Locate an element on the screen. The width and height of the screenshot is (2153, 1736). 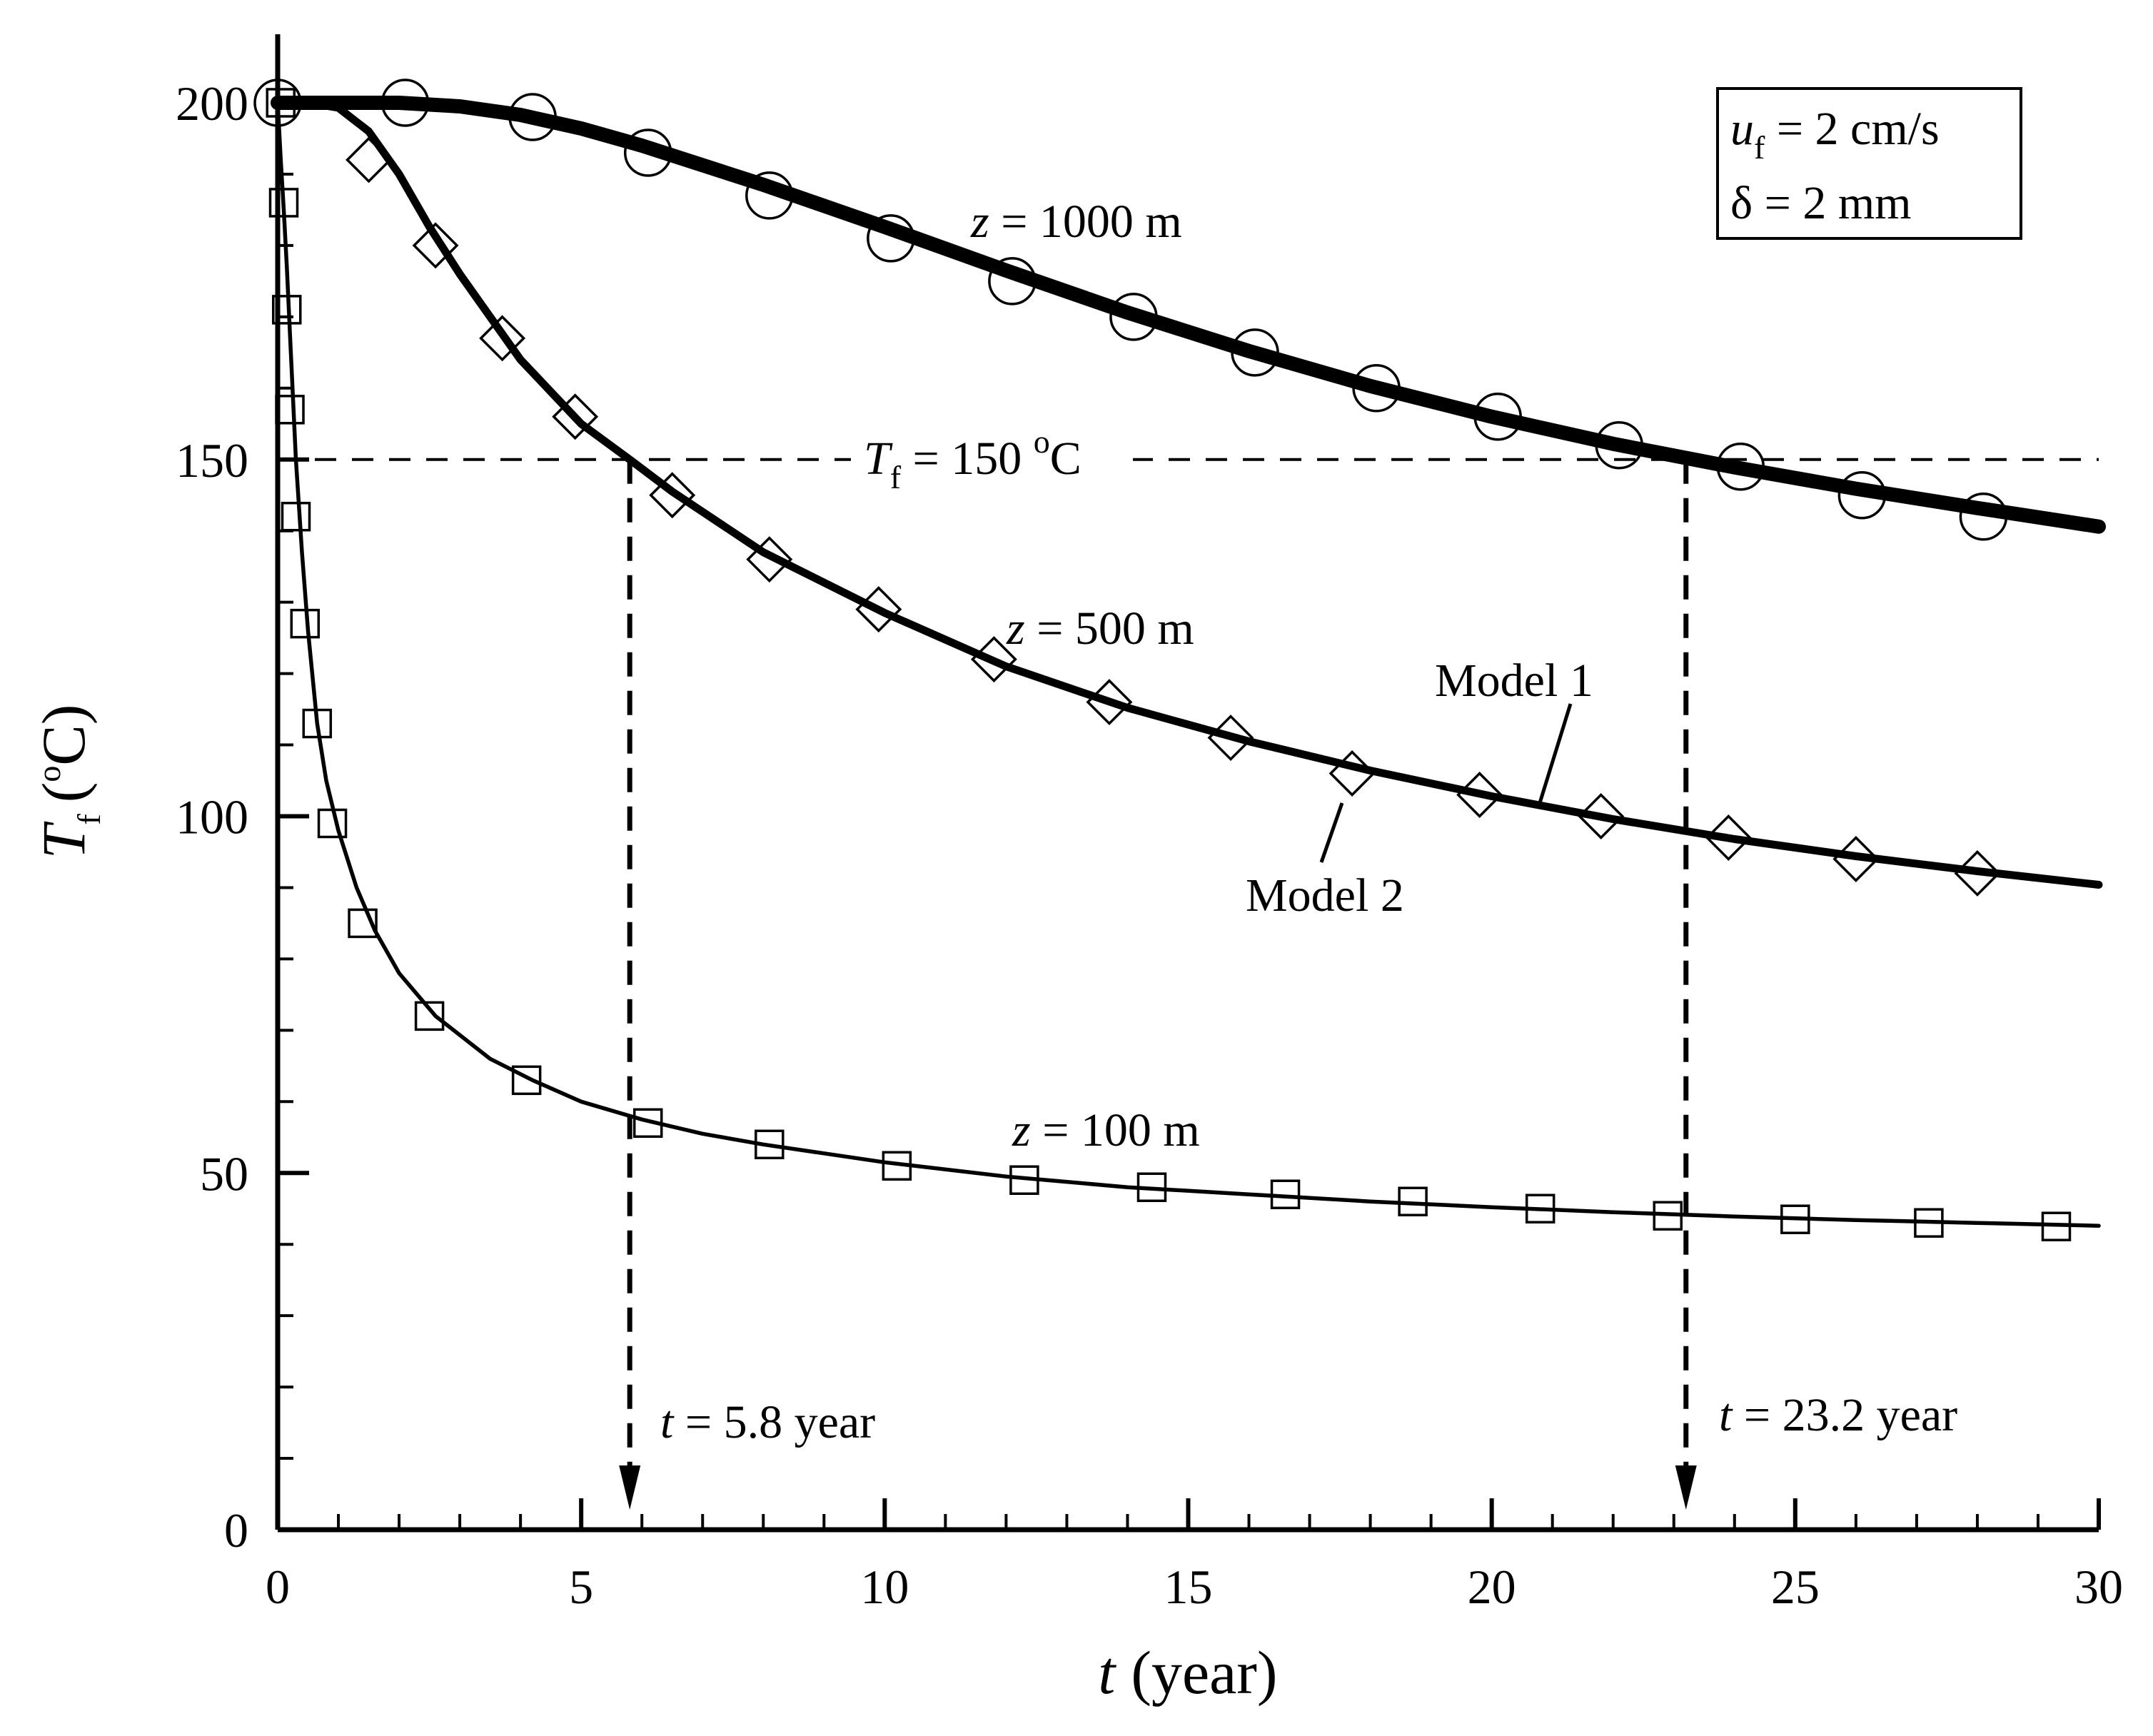
drop-label-2: t = 23.2 year is located at coordinates (1838, 1415).